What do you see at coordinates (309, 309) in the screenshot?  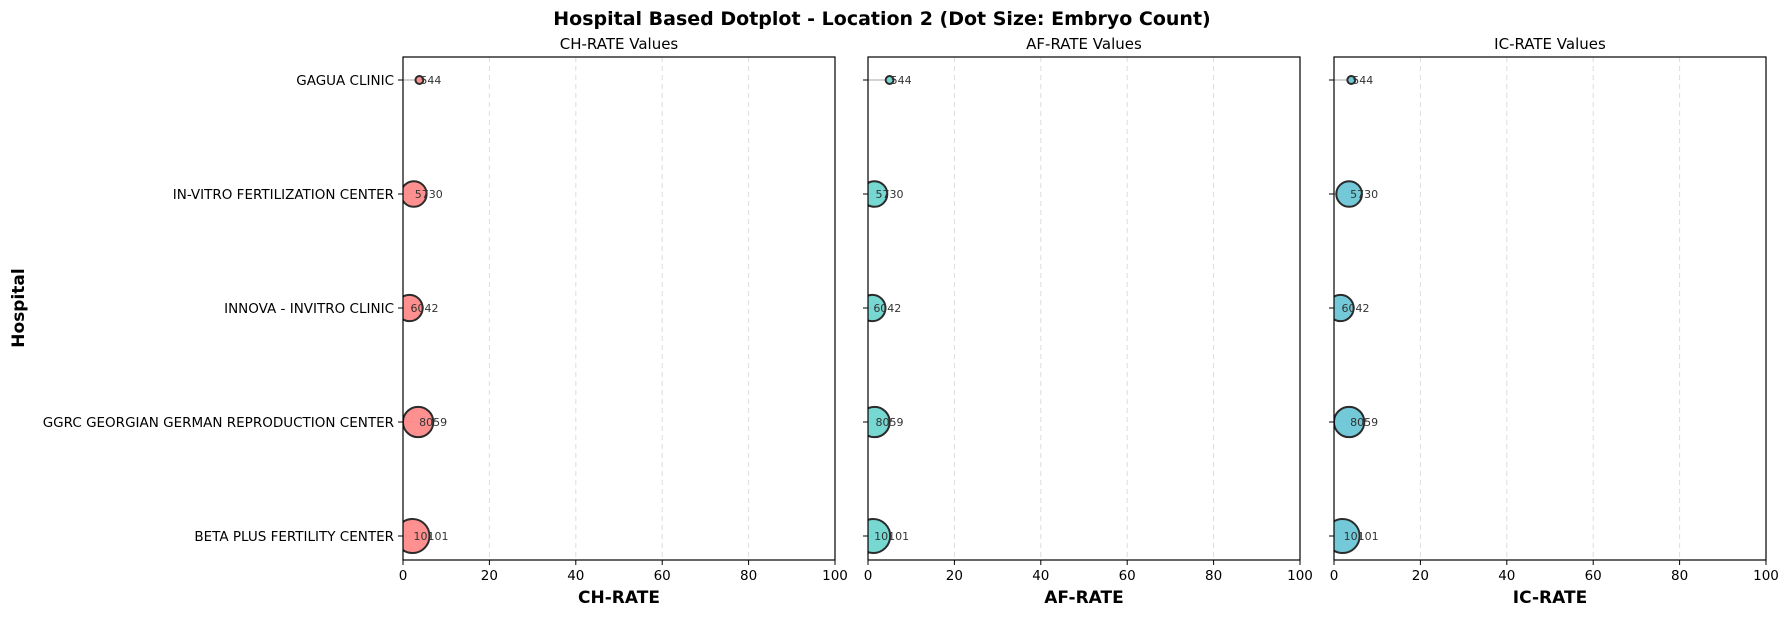 I see `hospital-label: INNOVA - INVITRO CLINIC` at bounding box center [309, 309].